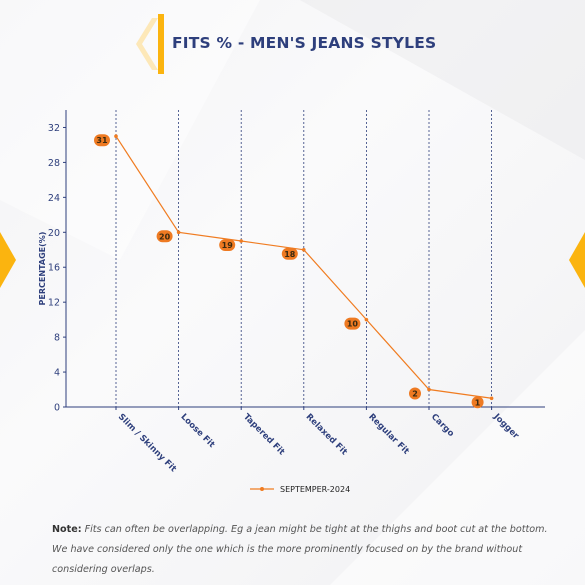  What do you see at coordinates (57, 408) in the screenshot?
I see `y-tick-label: 0` at bounding box center [57, 408].